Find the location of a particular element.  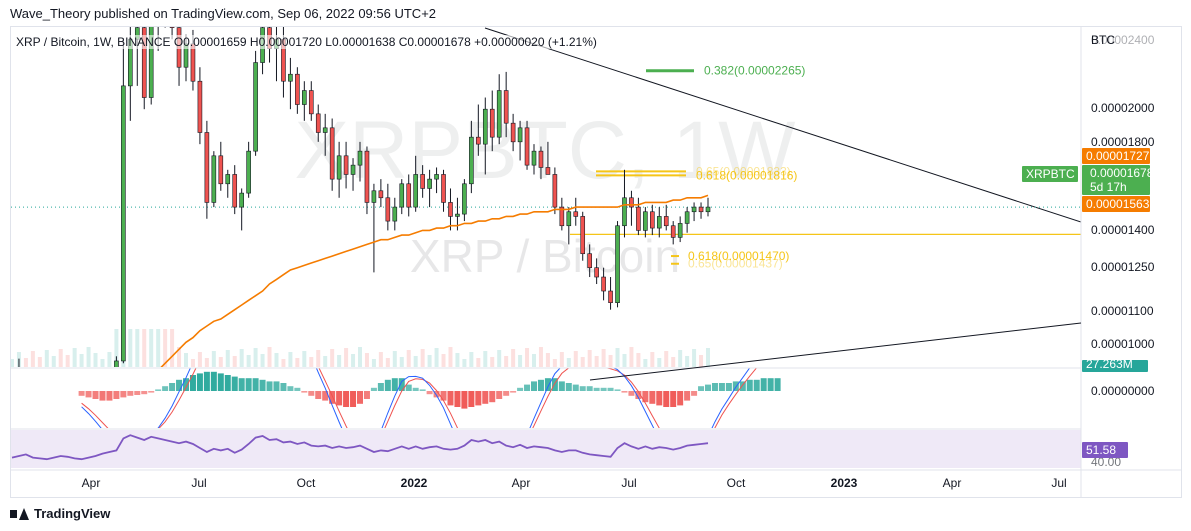

trendline-lower is located at coordinates (835, 351).